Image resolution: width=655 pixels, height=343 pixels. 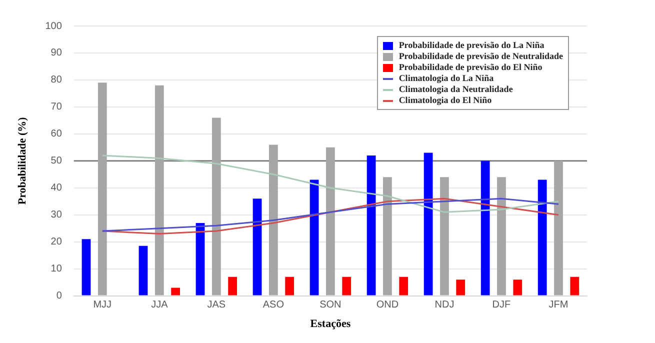 I want to click on x-tick-label: ASO, so click(x=273, y=305).